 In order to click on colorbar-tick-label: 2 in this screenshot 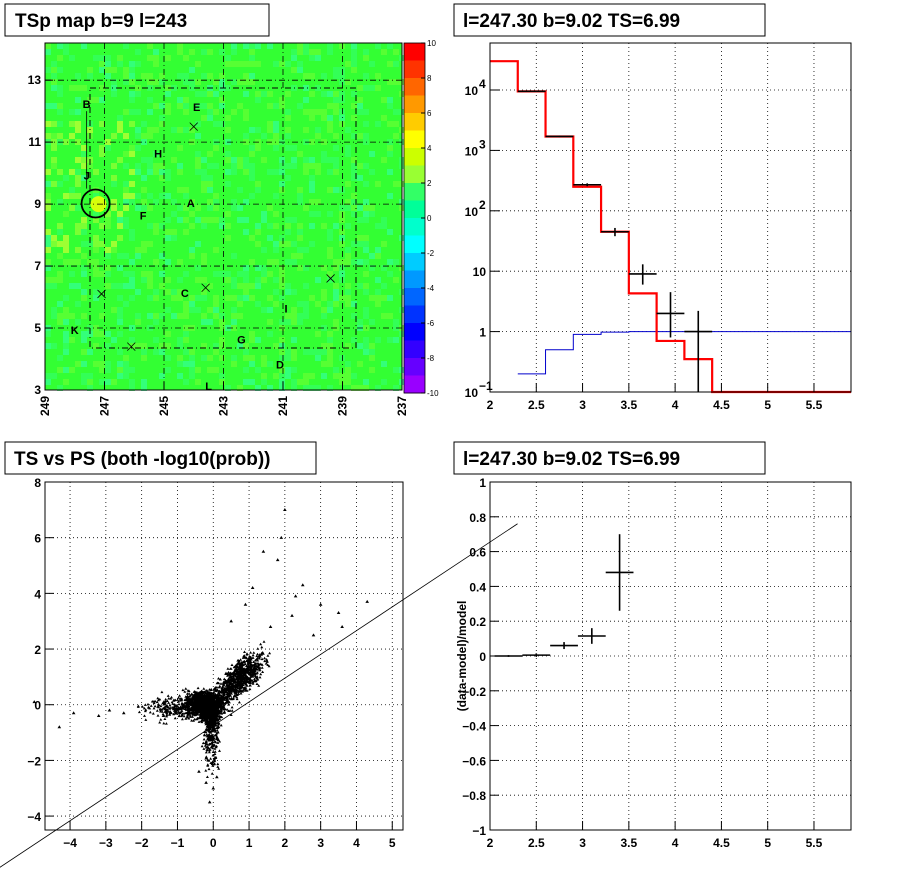, I will do `click(429, 183)`.